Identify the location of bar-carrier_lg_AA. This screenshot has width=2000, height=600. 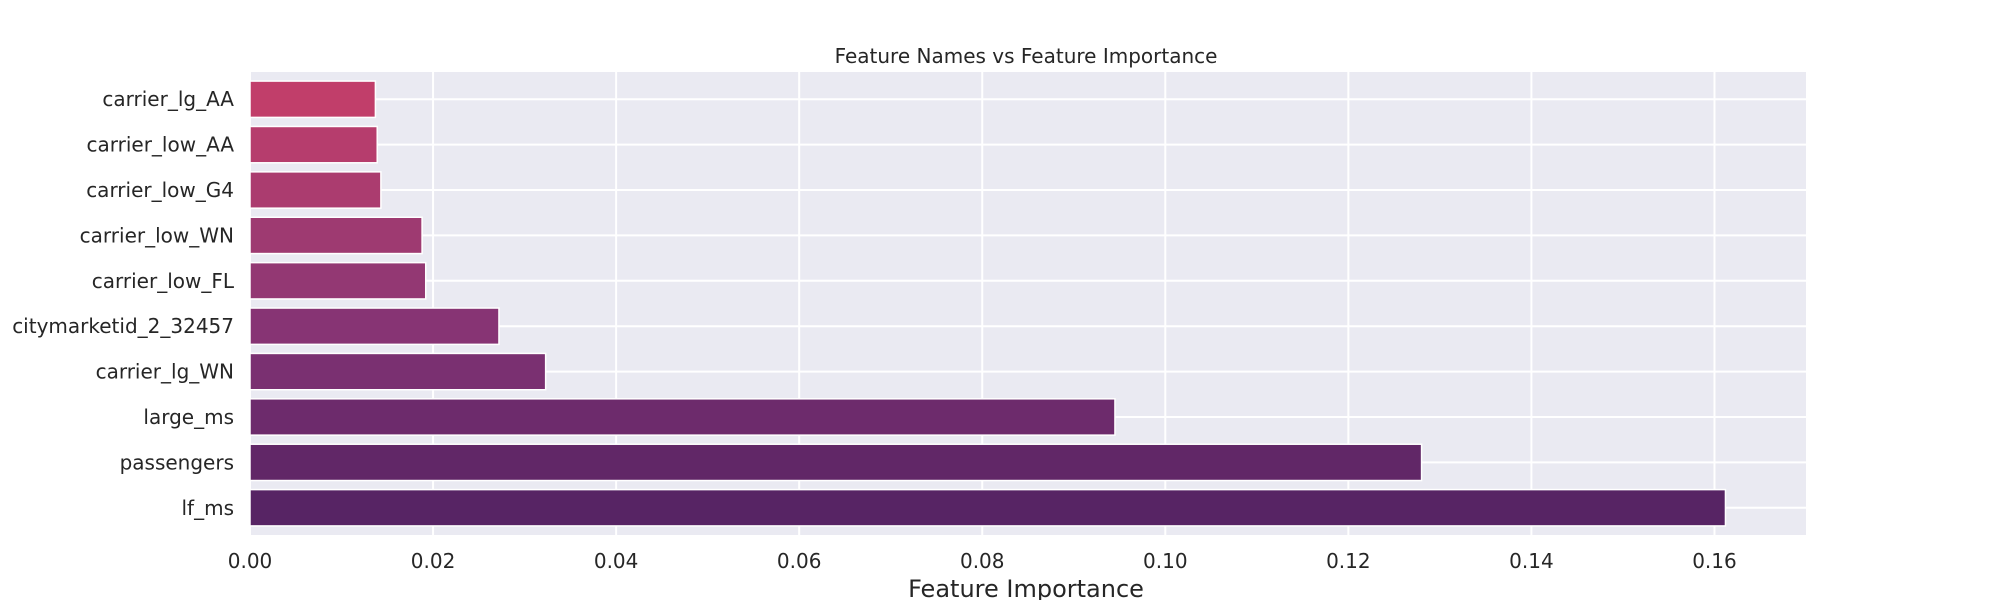
(313, 99).